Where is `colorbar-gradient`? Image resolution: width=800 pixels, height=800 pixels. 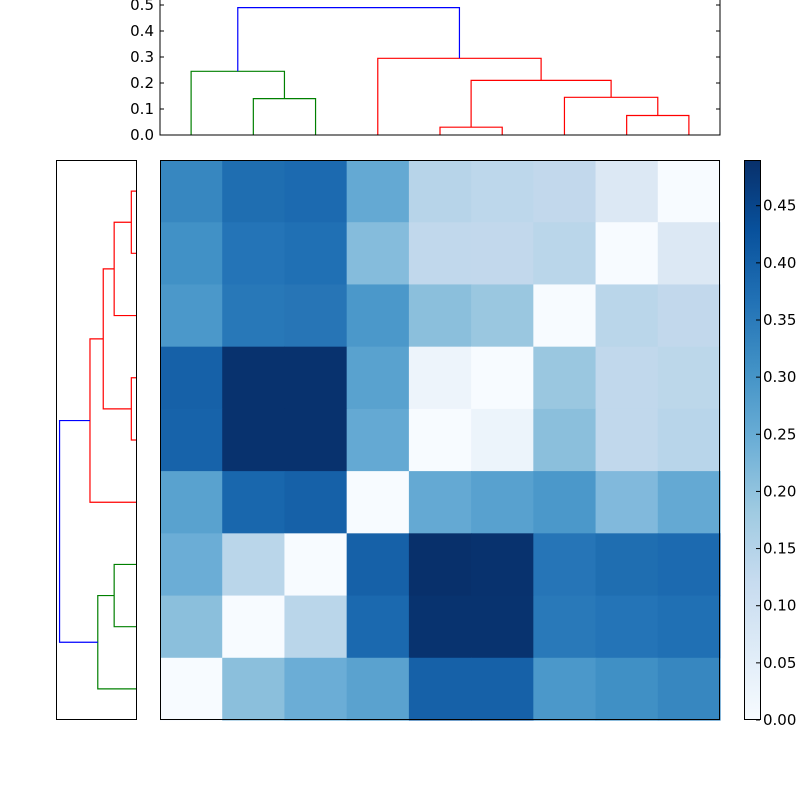 colorbar-gradient is located at coordinates (752, 440).